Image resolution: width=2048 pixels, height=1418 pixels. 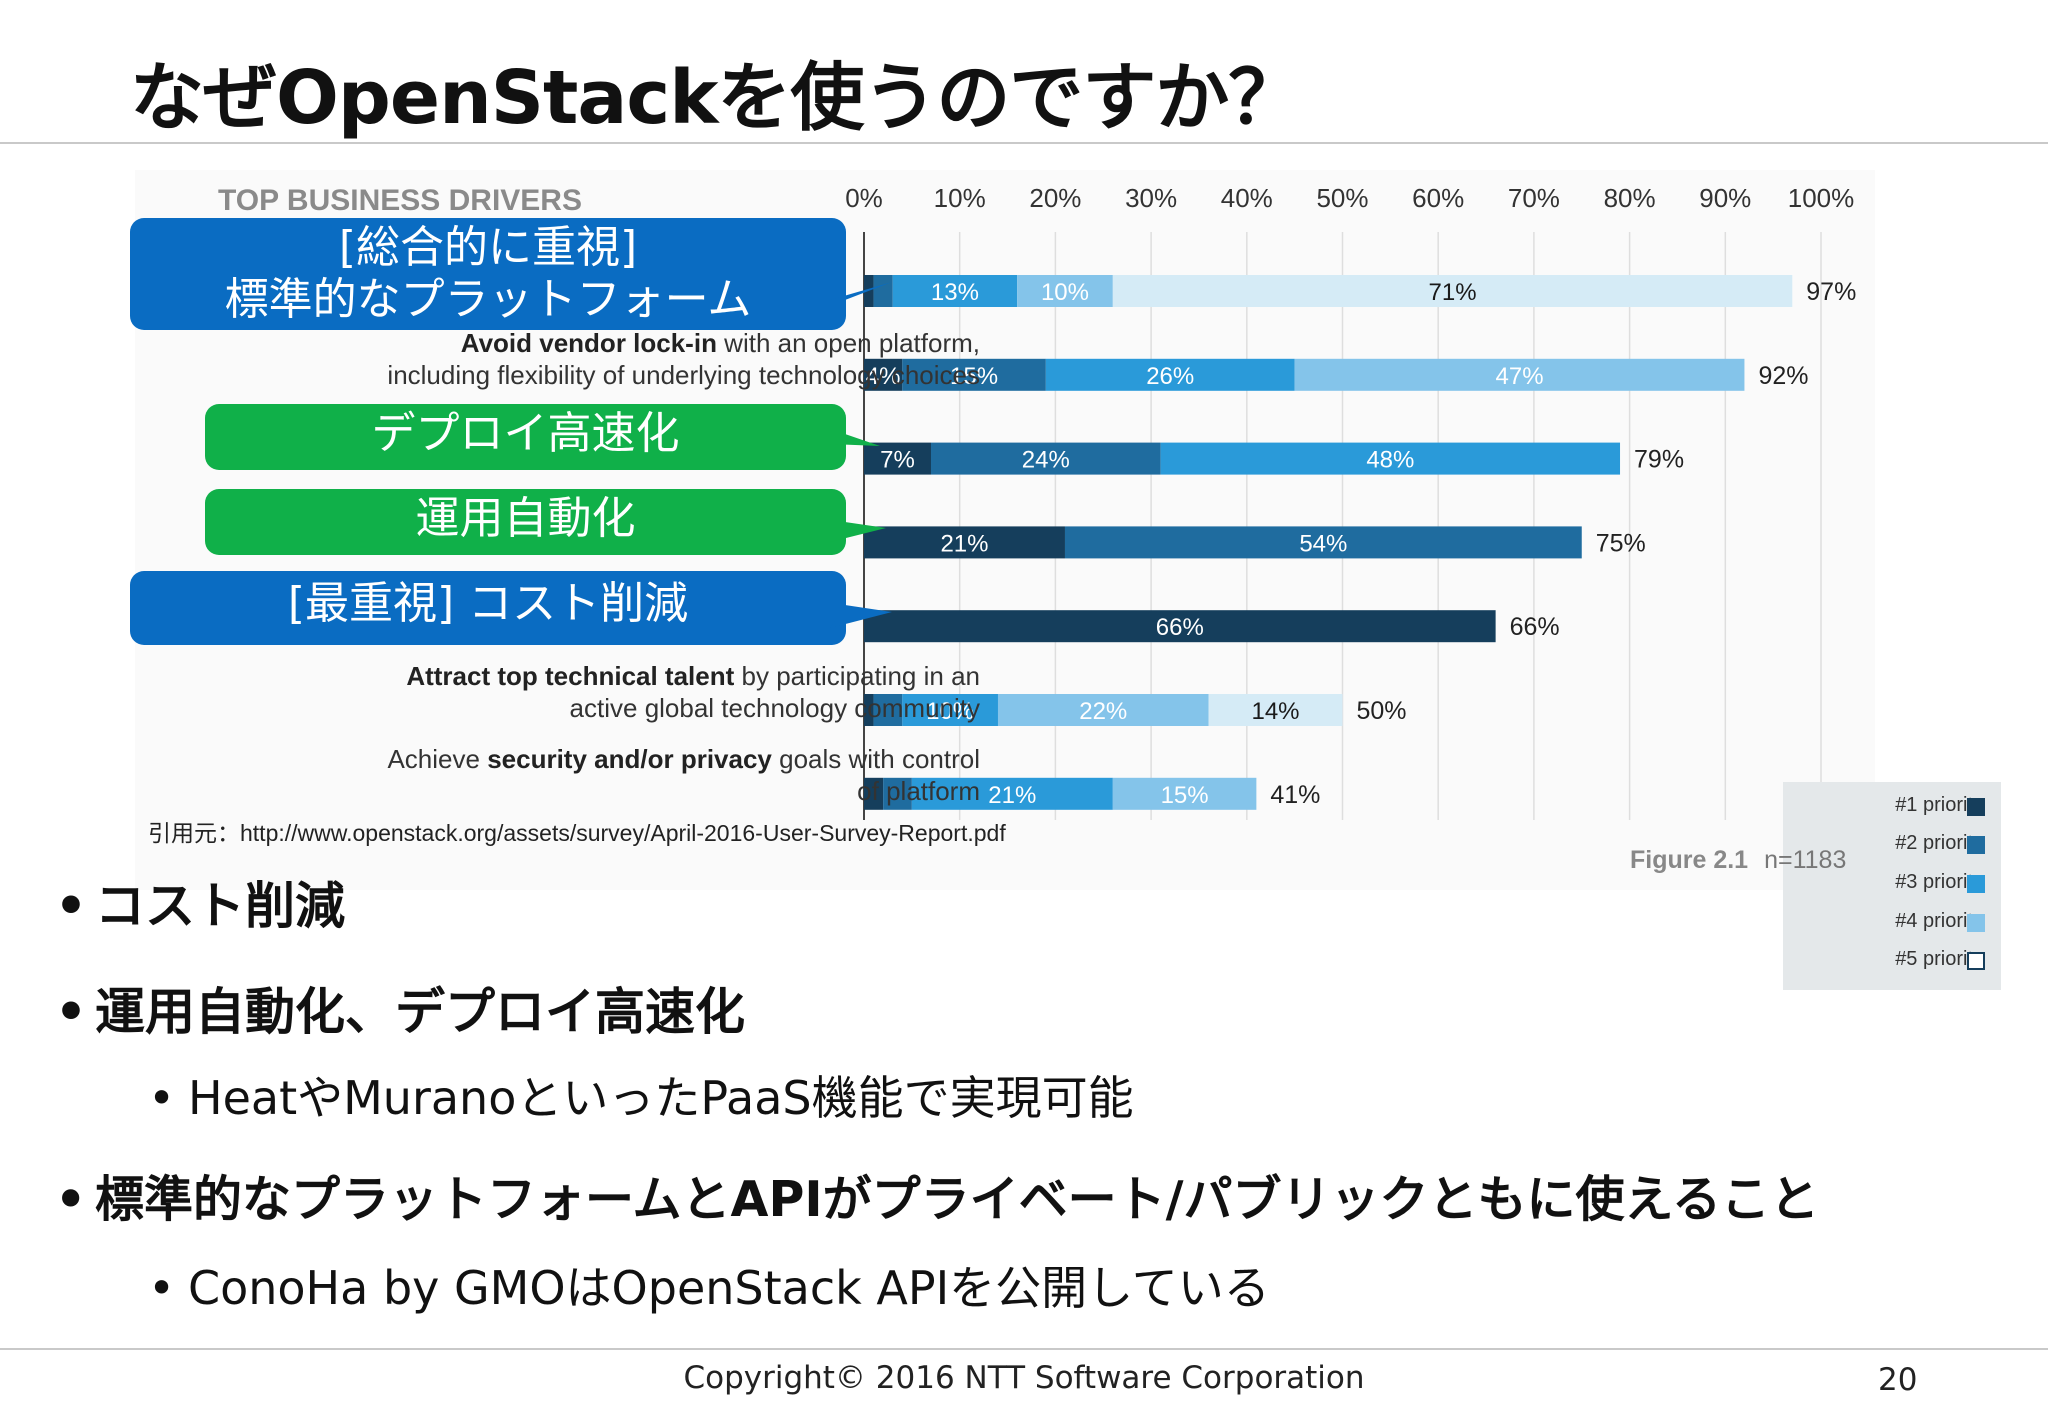 What do you see at coordinates (875, 759) in the screenshot?
I see `driver-label-text: goals with control` at bounding box center [875, 759].